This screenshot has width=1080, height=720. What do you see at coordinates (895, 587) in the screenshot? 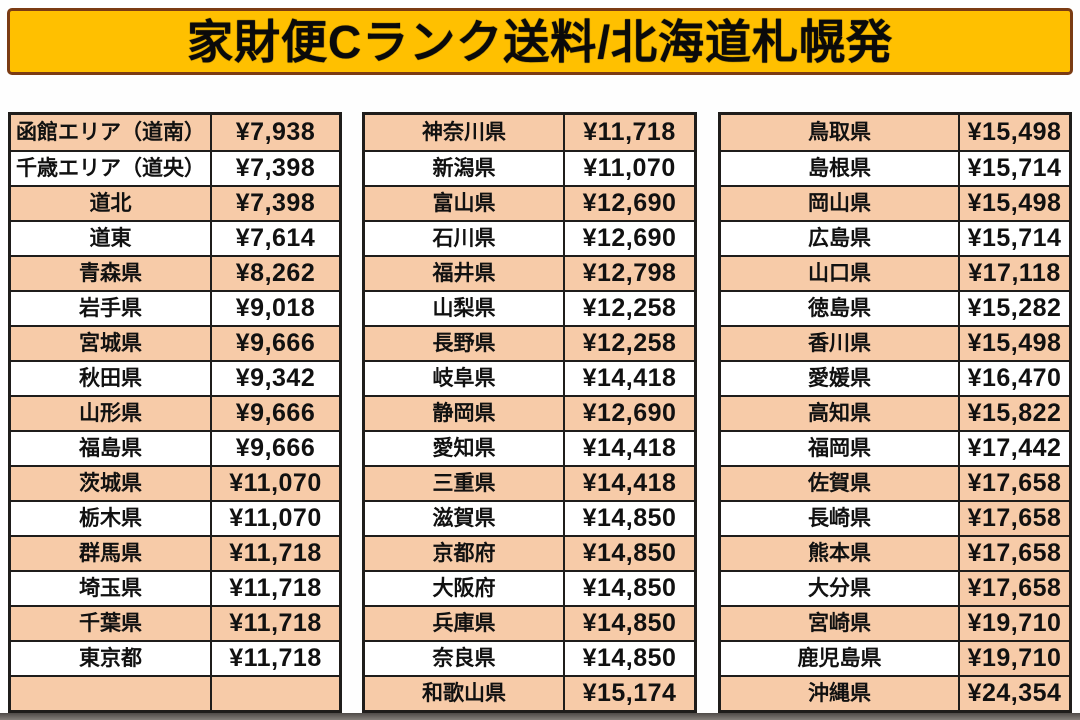
I see `table-row: 大分県 ¥17,658` at bounding box center [895, 587].